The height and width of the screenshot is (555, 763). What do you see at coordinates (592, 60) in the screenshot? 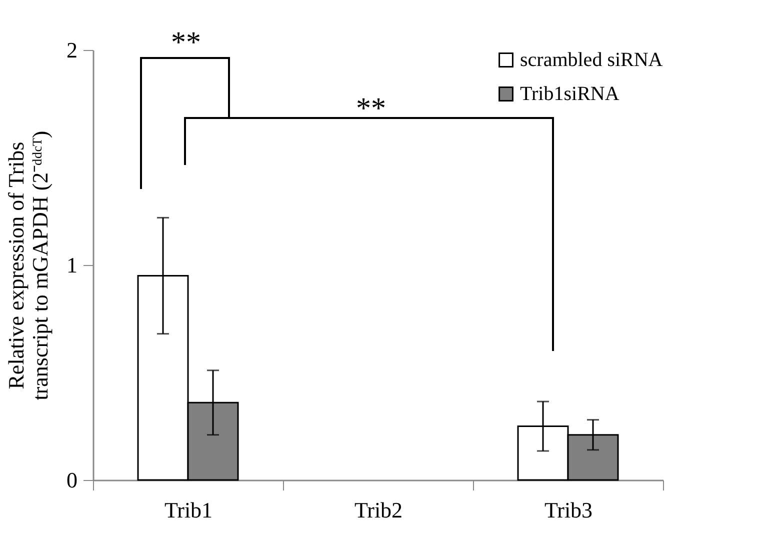
I see `legend-label: scrambled siRNA` at bounding box center [592, 60].